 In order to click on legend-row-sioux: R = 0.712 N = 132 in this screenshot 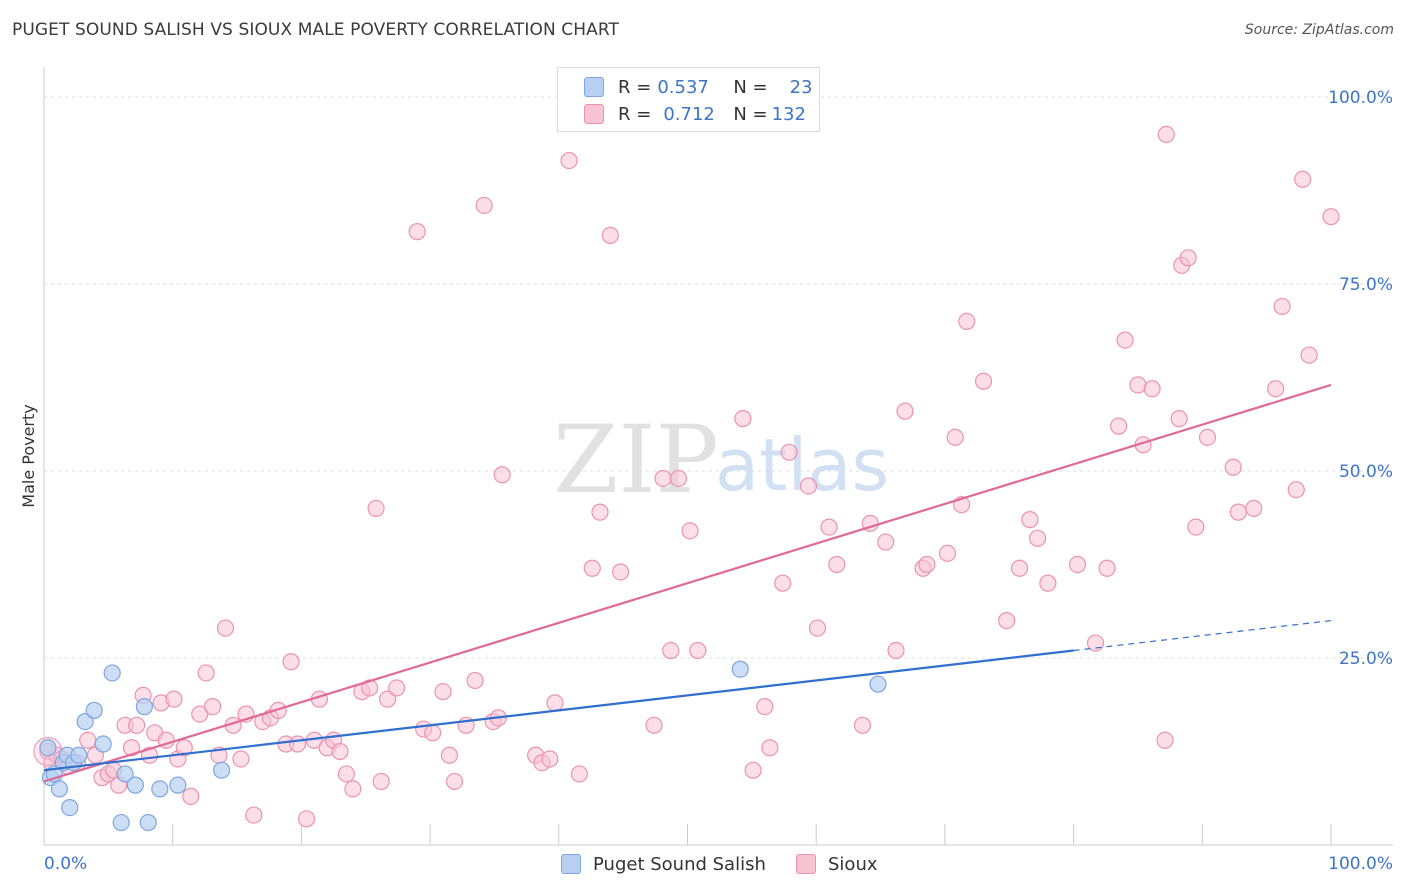, I will do `click(695, 114)`.